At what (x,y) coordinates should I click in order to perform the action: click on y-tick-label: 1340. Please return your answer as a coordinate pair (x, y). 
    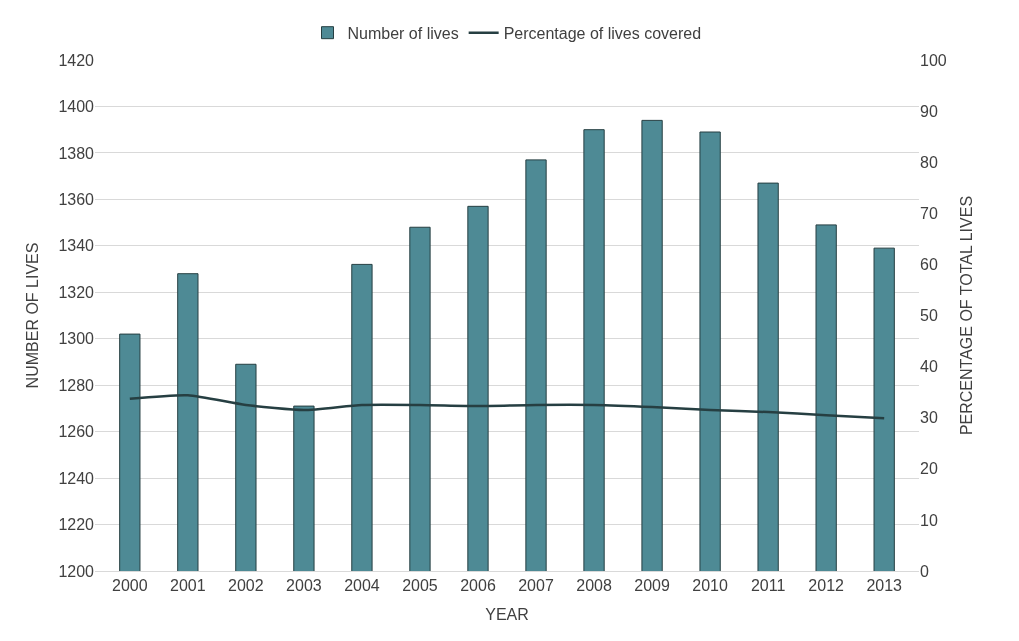
    Looking at the image, I should click on (76, 246).